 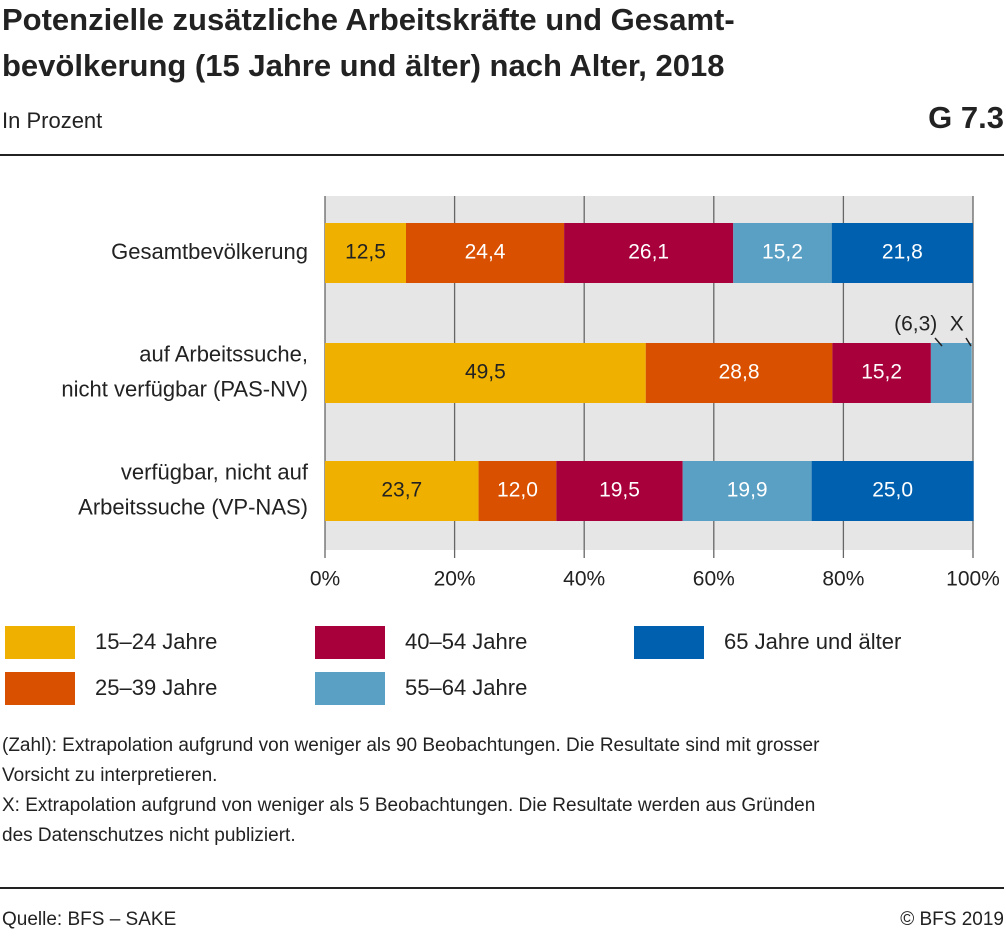 What do you see at coordinates (966, 117) in the screenshot?
I see `chart-number: G 7.3` at bounding box center [966, 117].